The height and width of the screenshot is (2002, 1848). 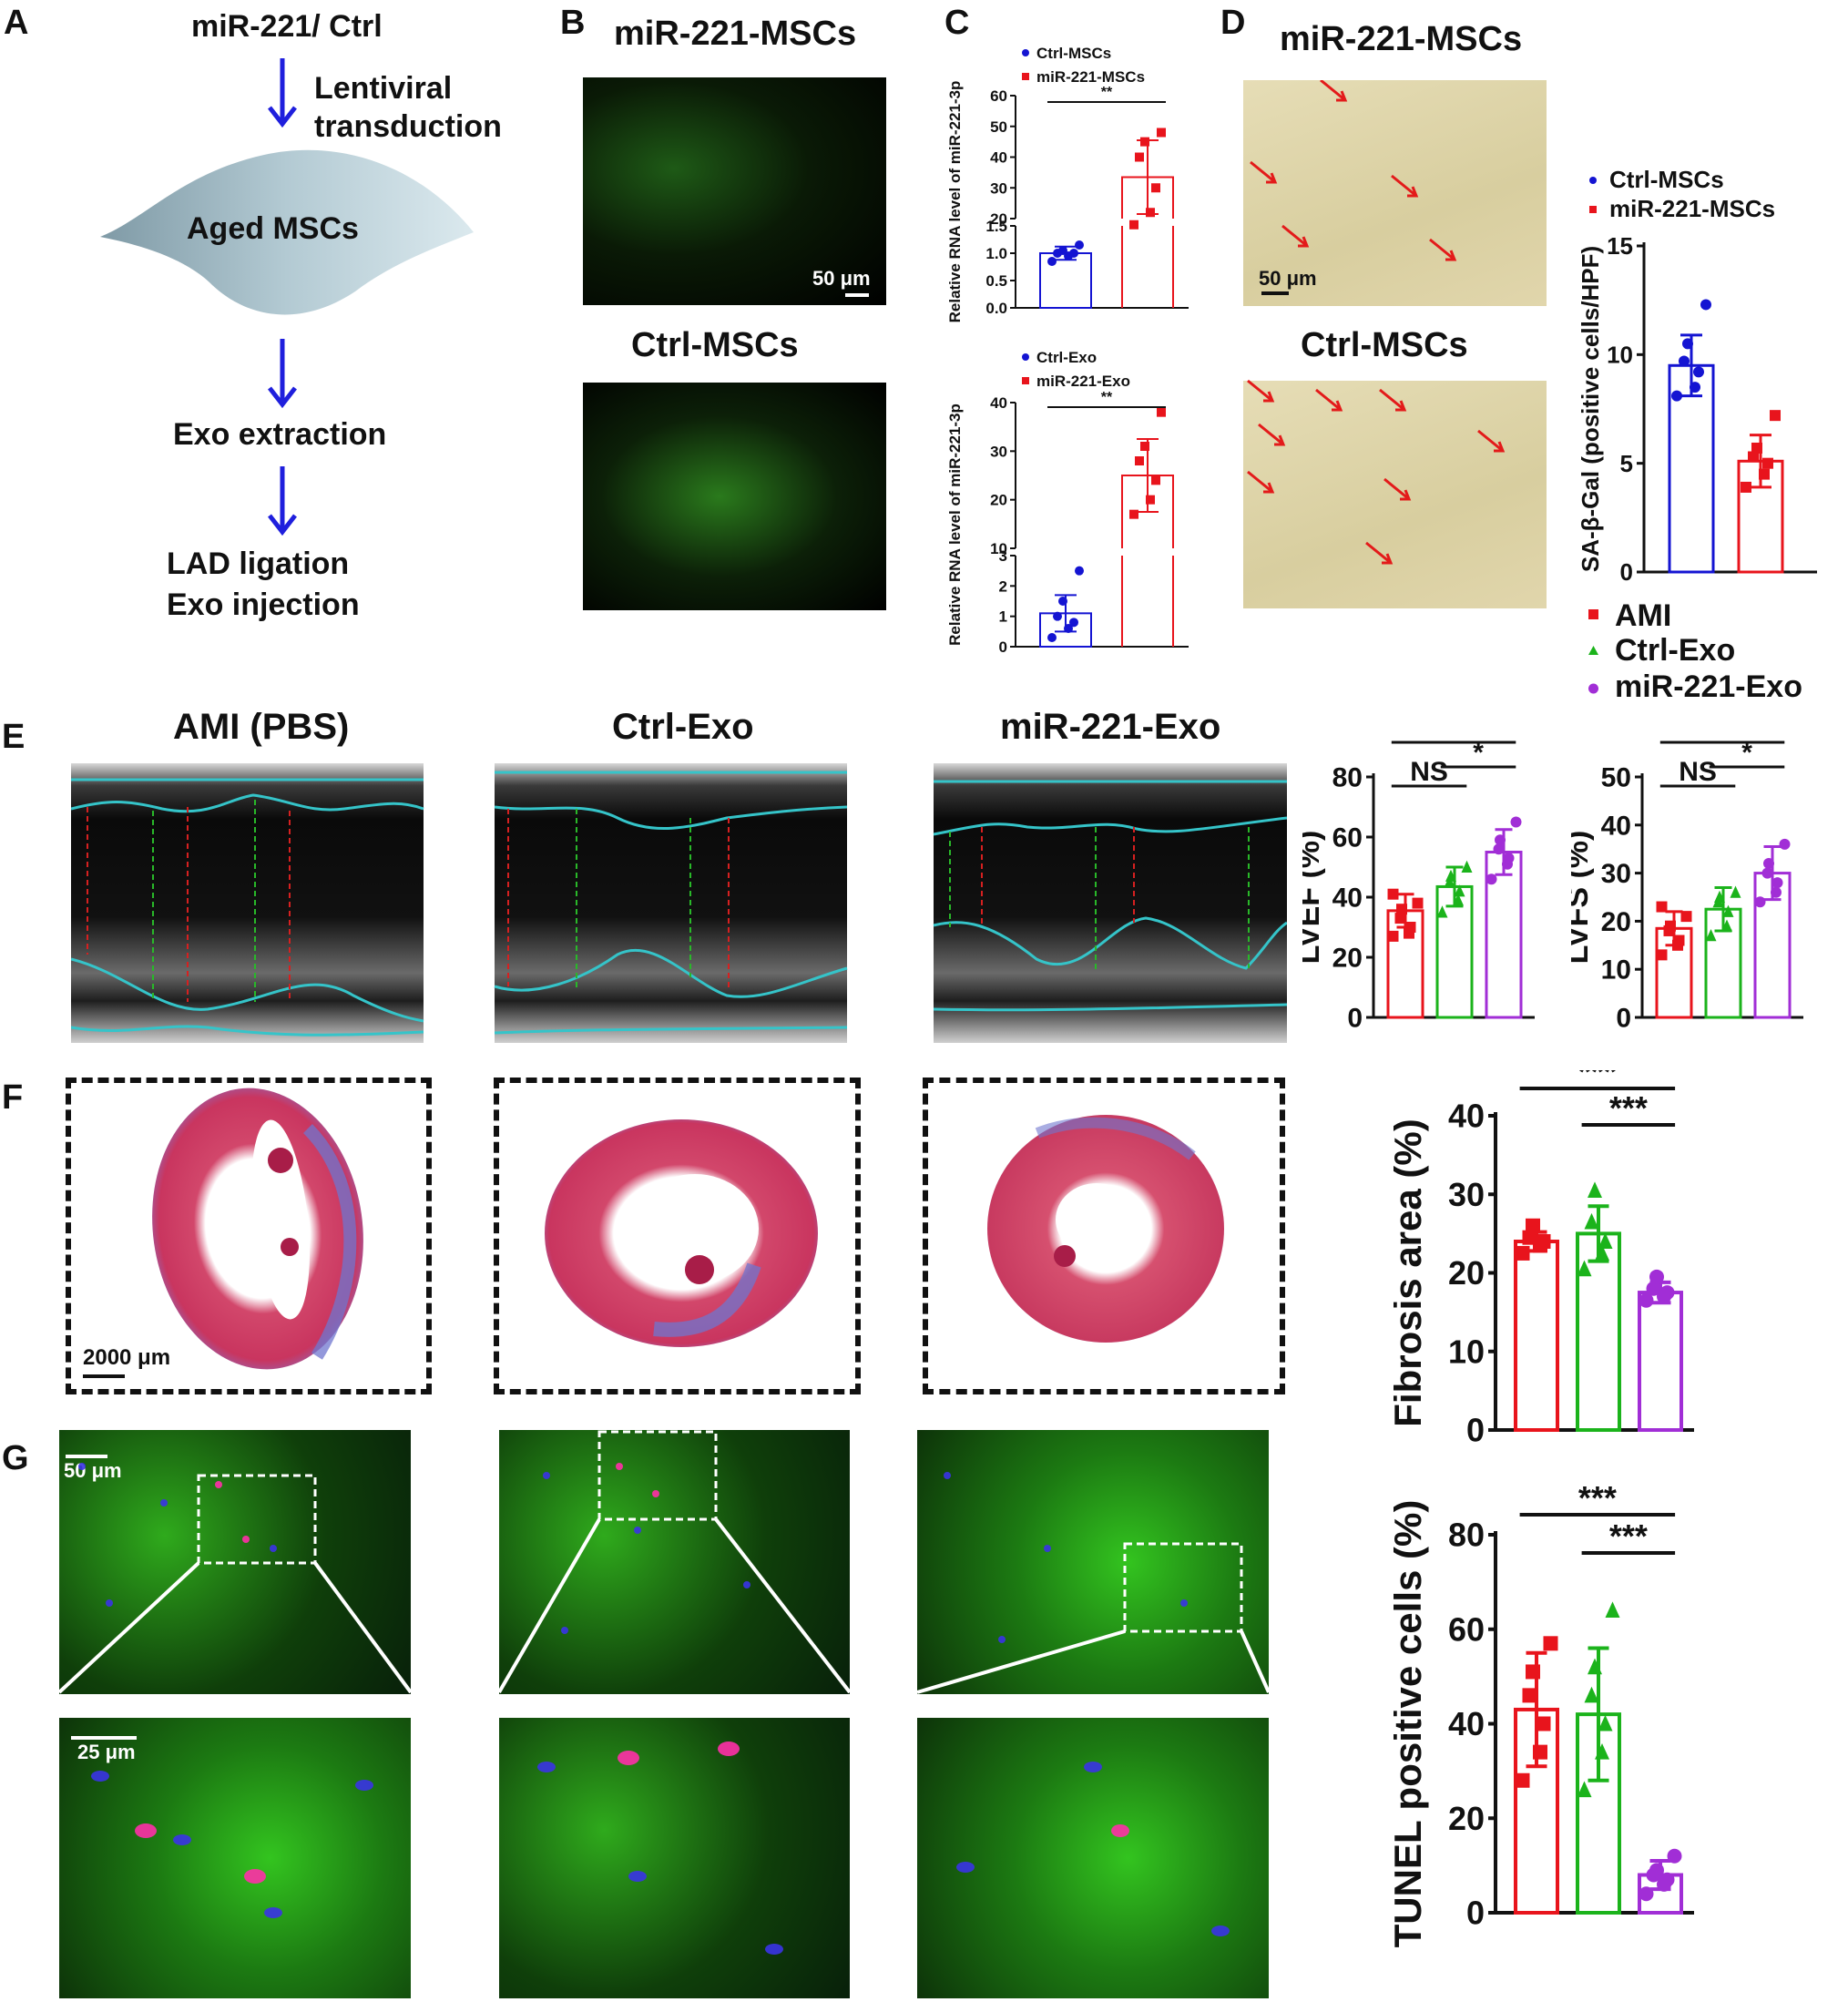 I want to click on b-fluorescence-image-mir221: 50 μm, so click(x=734, y=191).